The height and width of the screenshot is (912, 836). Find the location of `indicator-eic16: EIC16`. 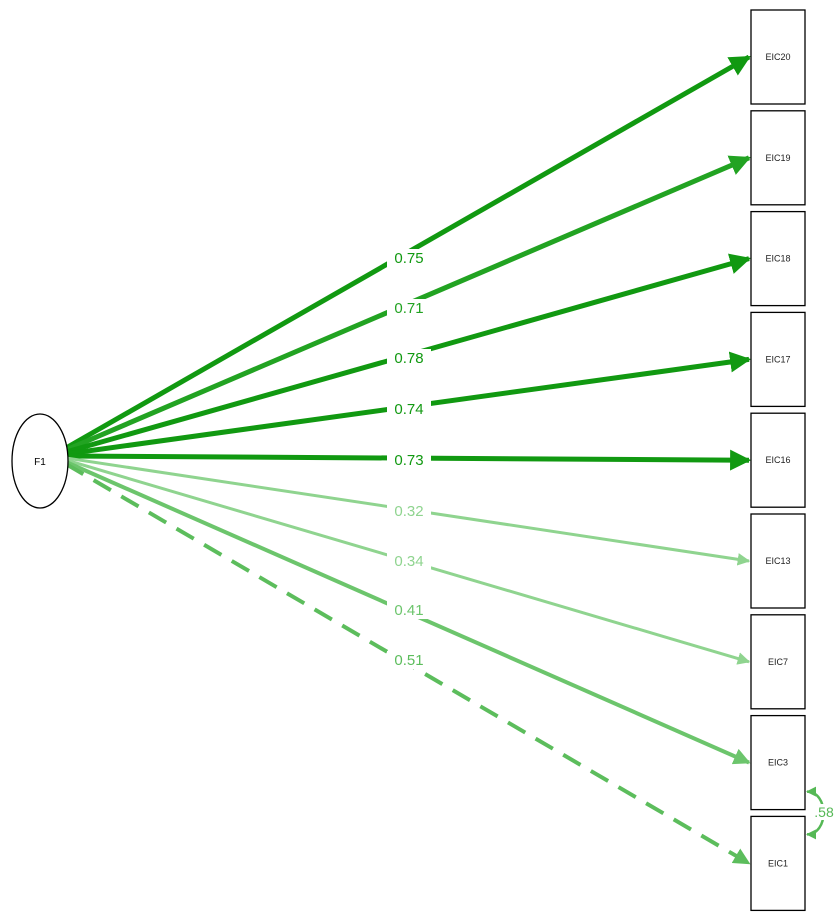

indicator-eic16: EIC16 is located at coordinates (778, 460).